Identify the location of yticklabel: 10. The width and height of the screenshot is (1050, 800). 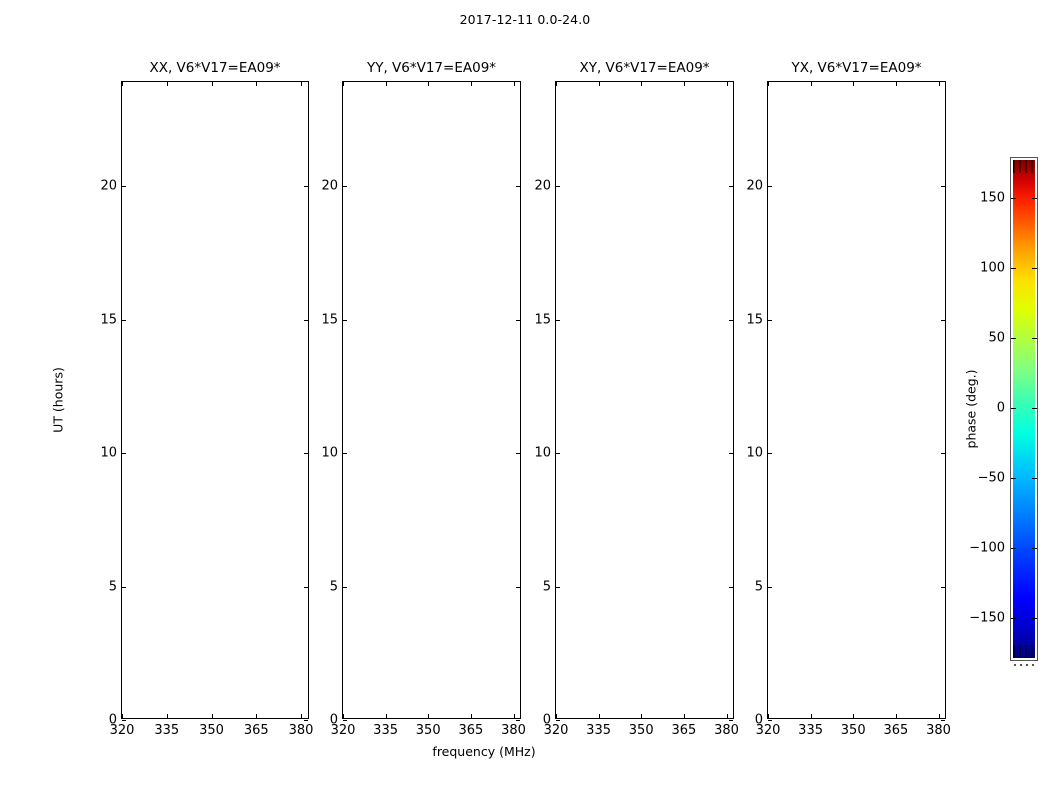
(542, 453).